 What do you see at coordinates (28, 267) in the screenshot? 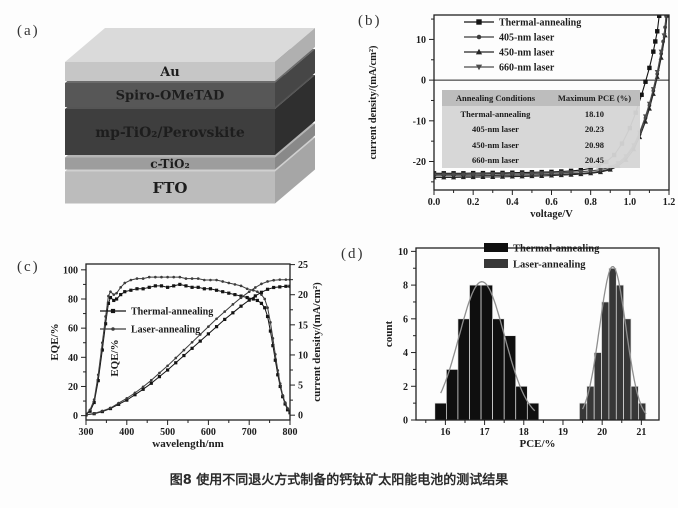
I see `panel-c-label: (c)` at bounding box center [28, 267].